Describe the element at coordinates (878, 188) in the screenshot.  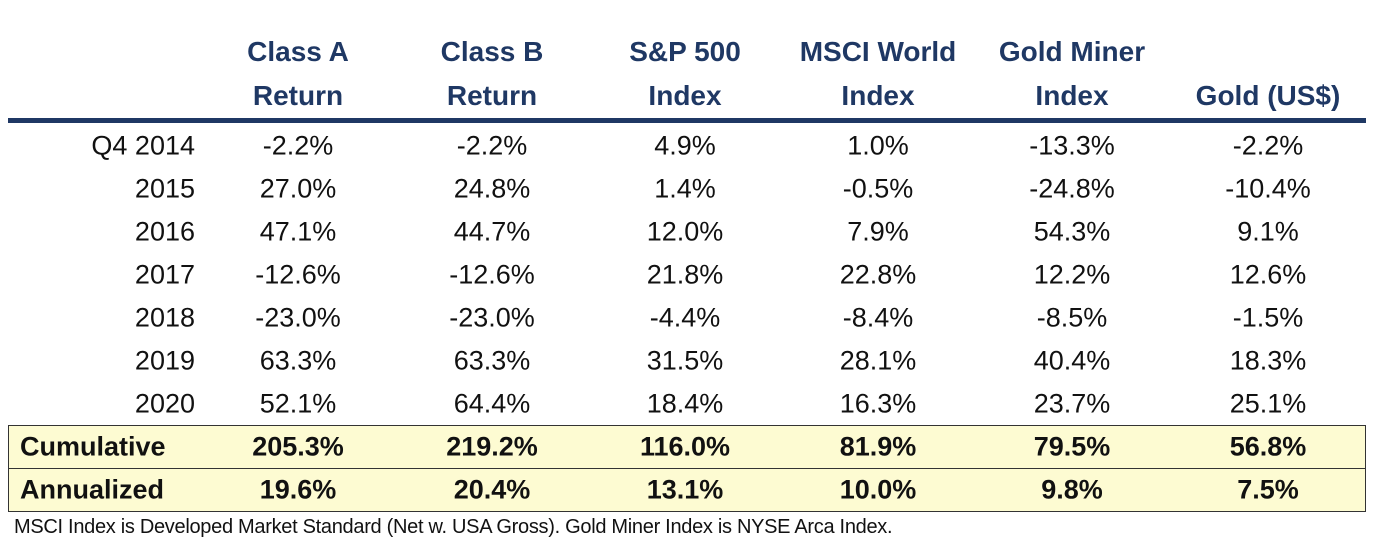
I see `cell: -0.5%` at that location.